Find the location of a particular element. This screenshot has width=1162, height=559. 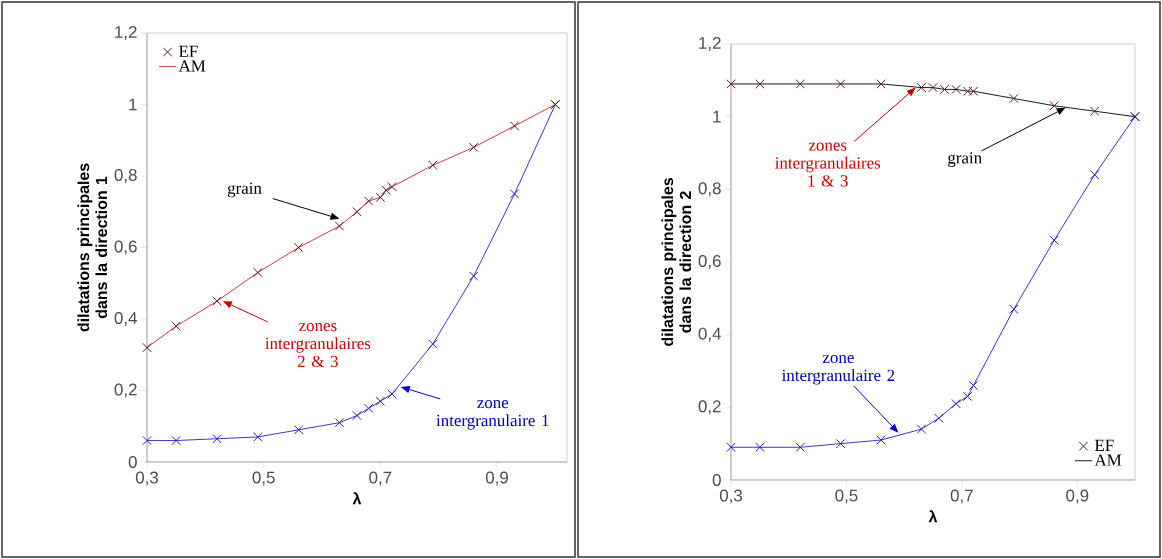

annotation: zone intergranulaire 1 is located at coordinates (492, 415).